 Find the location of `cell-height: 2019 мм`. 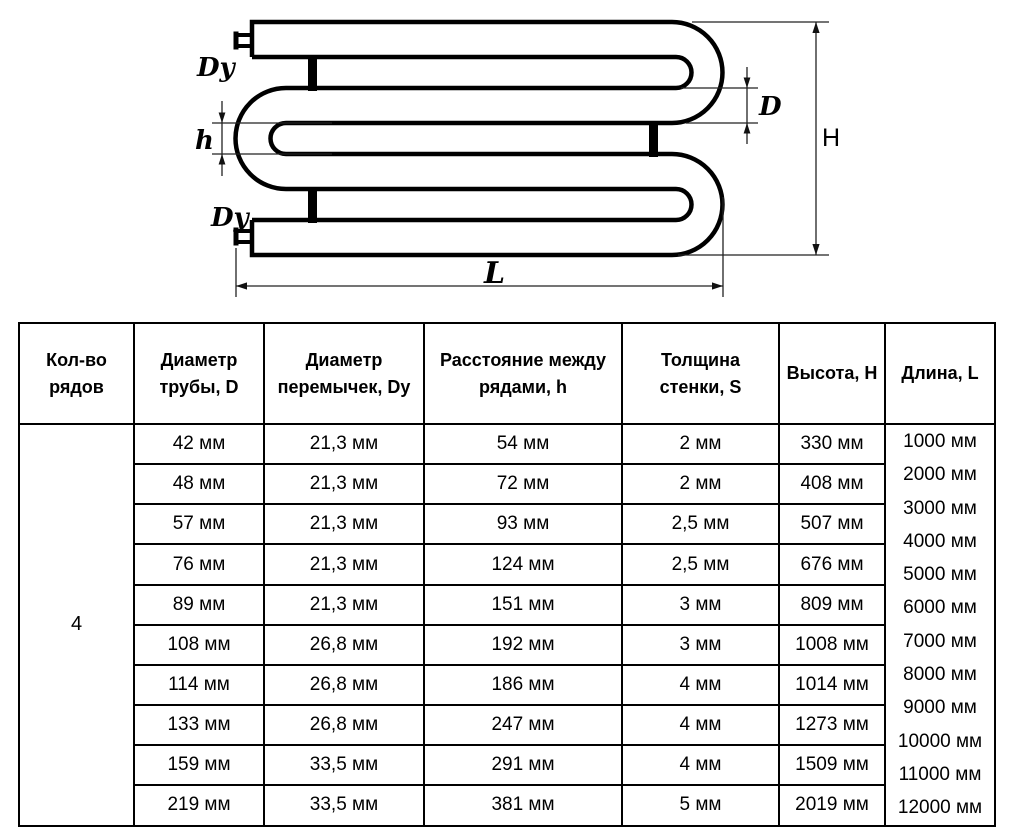

cell-height: 2019 мм is located at coordinates (832, 805).